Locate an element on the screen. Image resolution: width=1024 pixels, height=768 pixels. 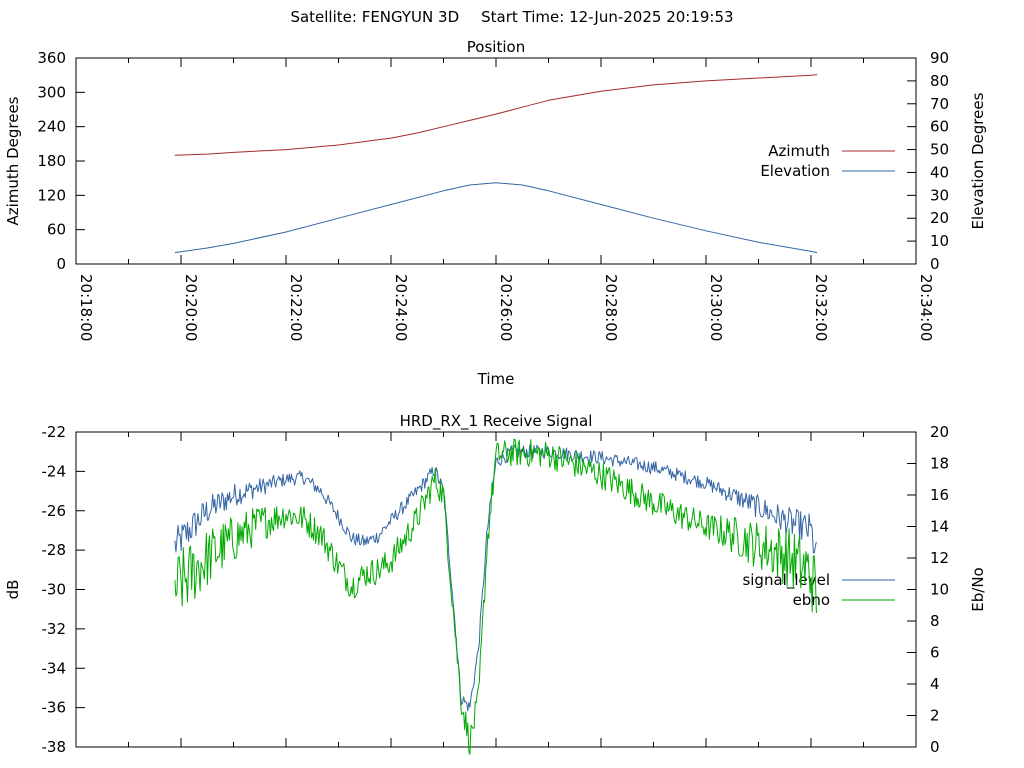
y2-tick-label-0-30: 30 is located at coordinates (939, 195).